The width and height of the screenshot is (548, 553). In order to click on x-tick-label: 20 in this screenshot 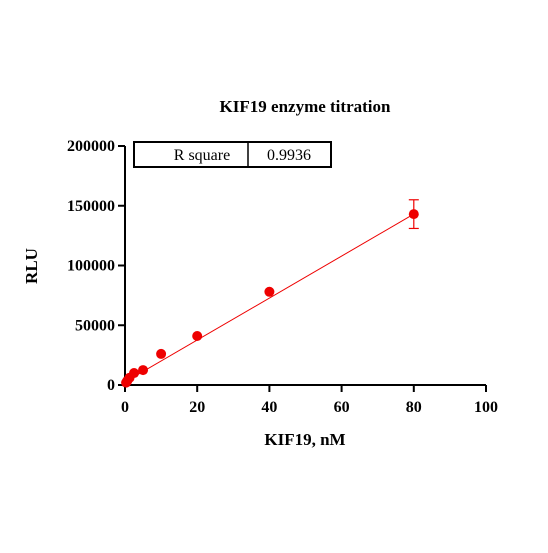, I will do `click(197, 407)`.